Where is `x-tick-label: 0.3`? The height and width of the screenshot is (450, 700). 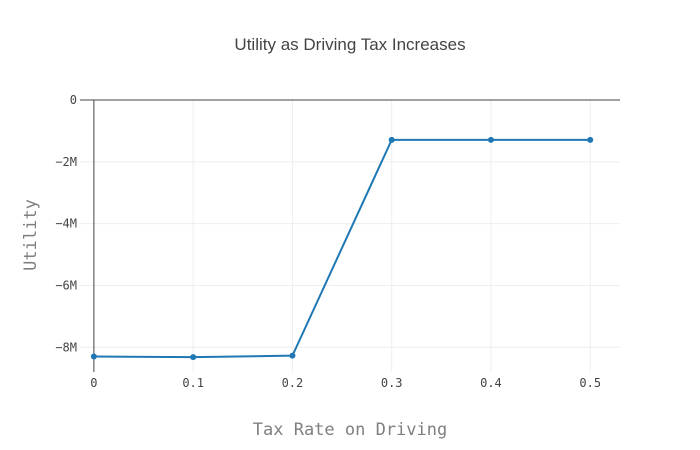
x-tick-label: 0.3 is located at coordinates (392, 383).